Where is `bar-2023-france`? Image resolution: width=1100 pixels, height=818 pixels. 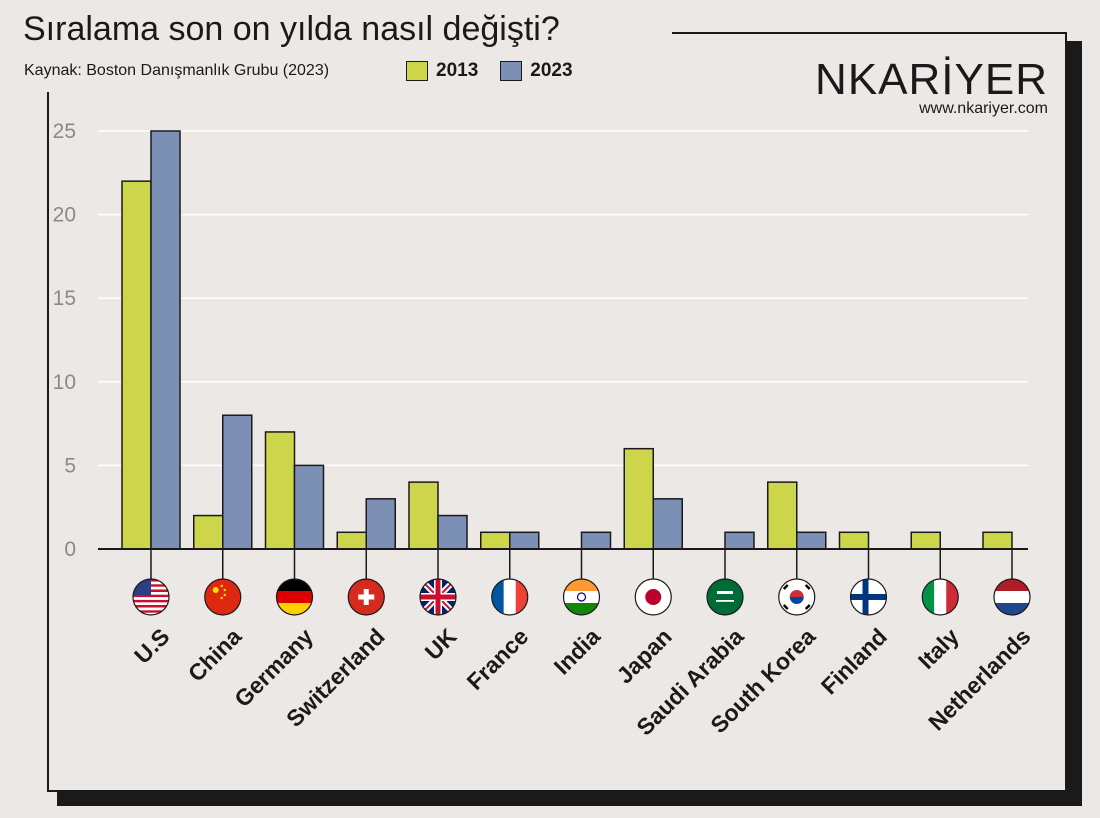 bar-2023-france is located at coordinates (524, 540).